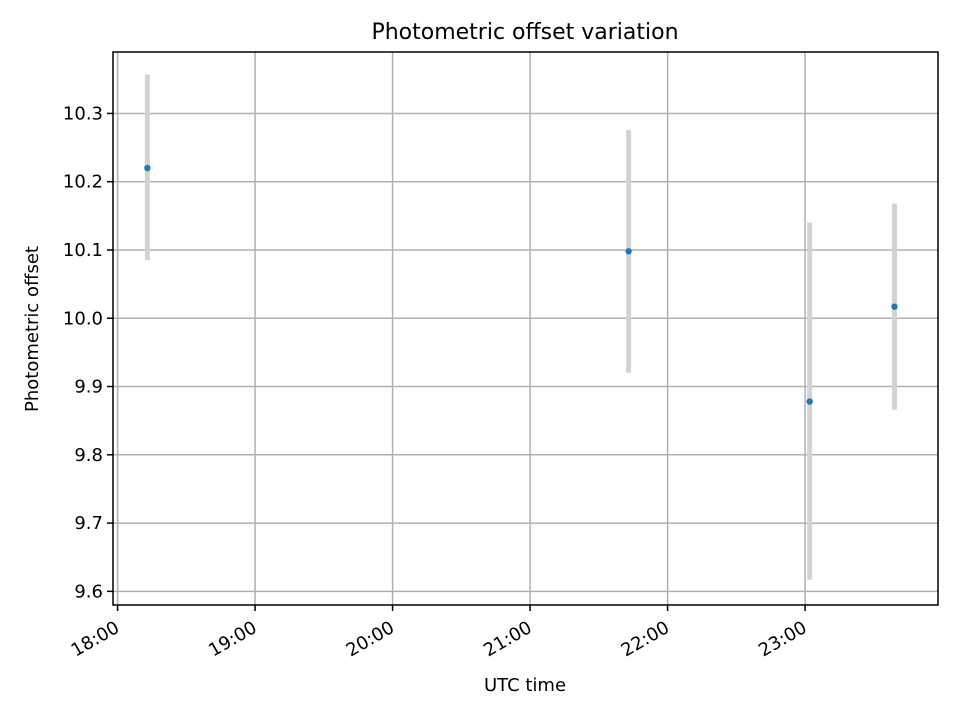  I want to click on y-tick-label: 9.8, so click(88, 455).